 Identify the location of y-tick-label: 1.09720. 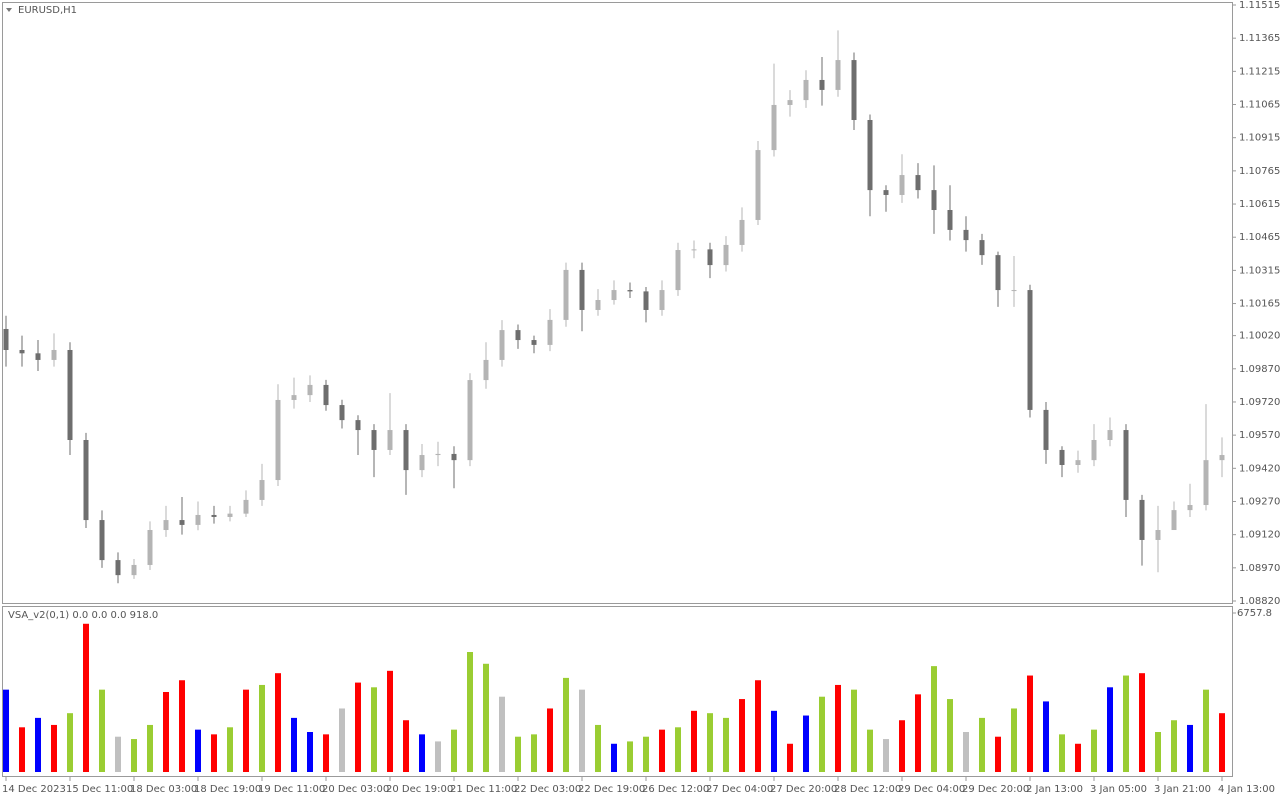
(1259, 402).